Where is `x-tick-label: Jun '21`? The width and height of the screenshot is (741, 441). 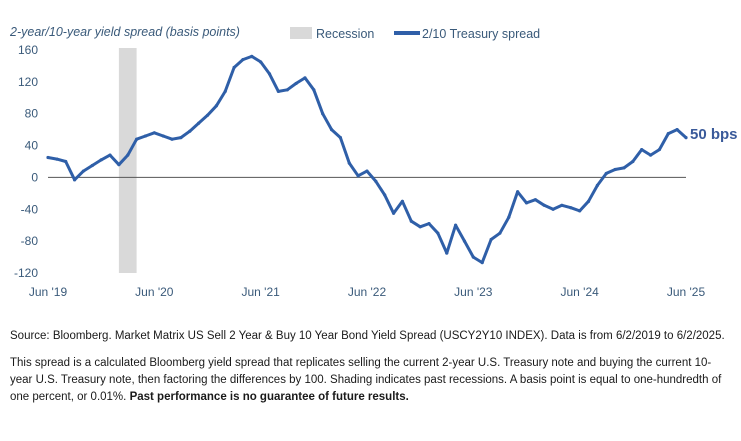
x-tick-label: Jun '21 is located at coordinates (261, 292).